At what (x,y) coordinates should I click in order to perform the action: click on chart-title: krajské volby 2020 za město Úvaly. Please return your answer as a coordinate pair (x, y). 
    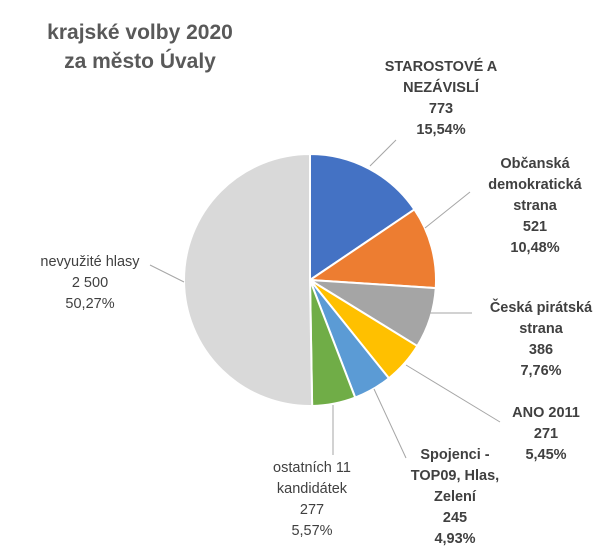
    Looking at the image, I should click on (140, 47).